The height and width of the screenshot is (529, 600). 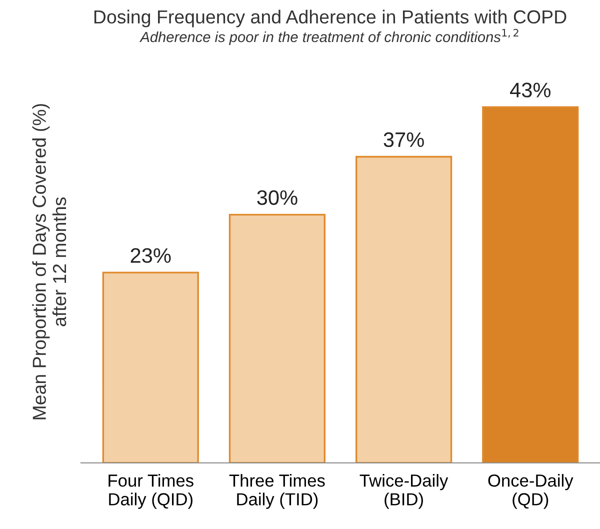 What do you see at coordinates (530, 90) in the screenshot?
I see `data-label: 43%` at bounding box center [530, 90].